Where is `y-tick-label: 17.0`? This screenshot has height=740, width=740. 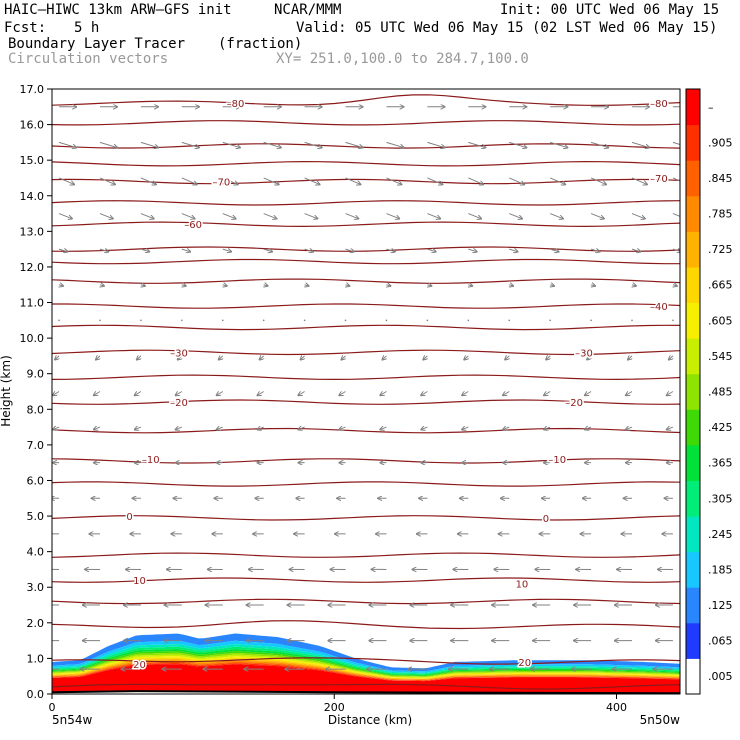
y-tick-label: 17.0 is located at coordinates (32, 89).